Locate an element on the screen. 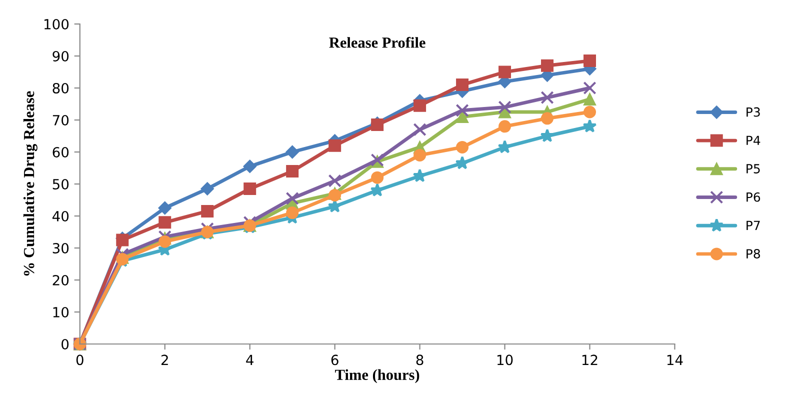 The height and width of the screenshot is (400, 791). y-tick-label: 0 is located at coordinates (65, 344).